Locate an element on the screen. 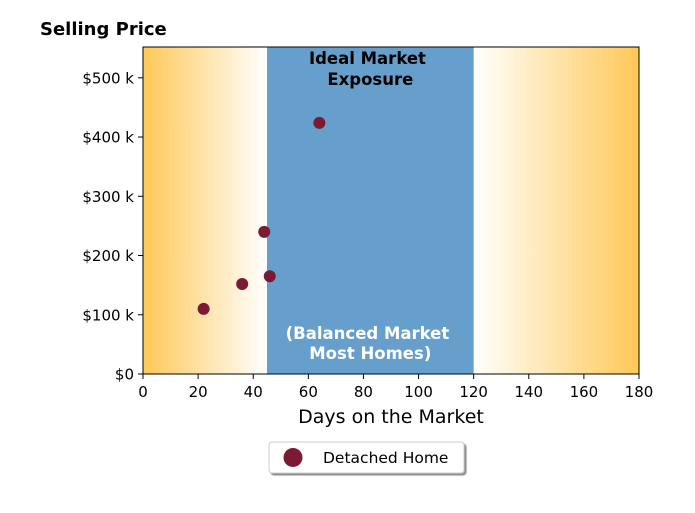 This screenshot has height=513, width=695. x-tick-label: 160 is located at coordinates (584, 392).